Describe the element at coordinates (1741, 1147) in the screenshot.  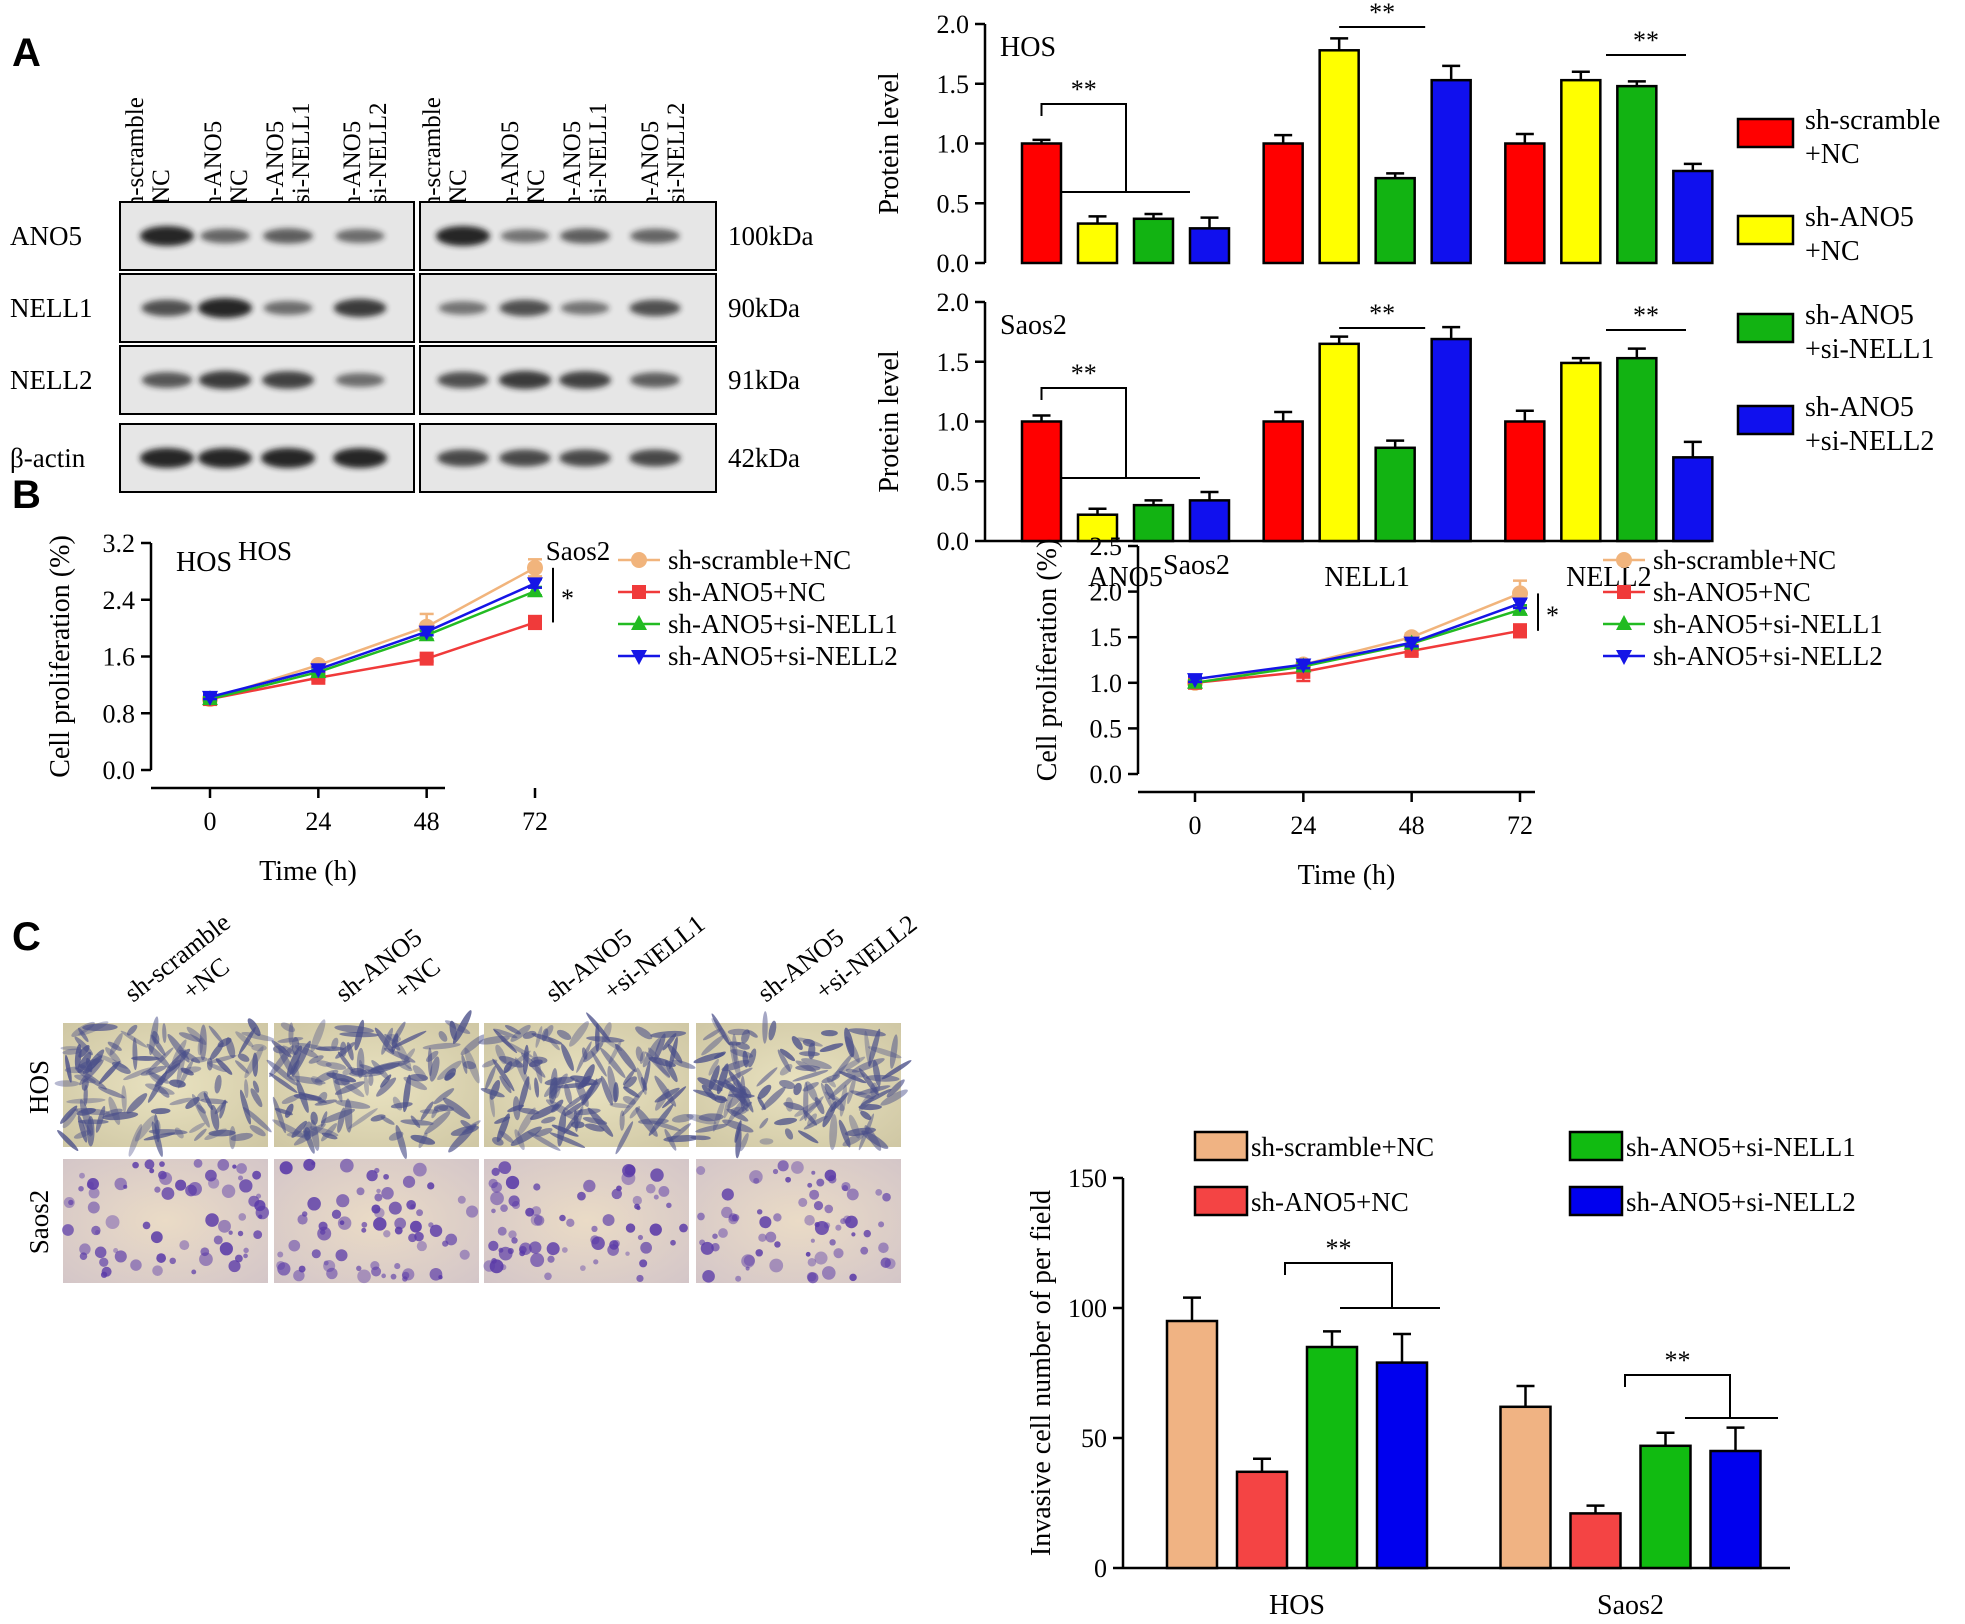
I see `legend-label: sh-ANO5+si-NELL1` at that location.